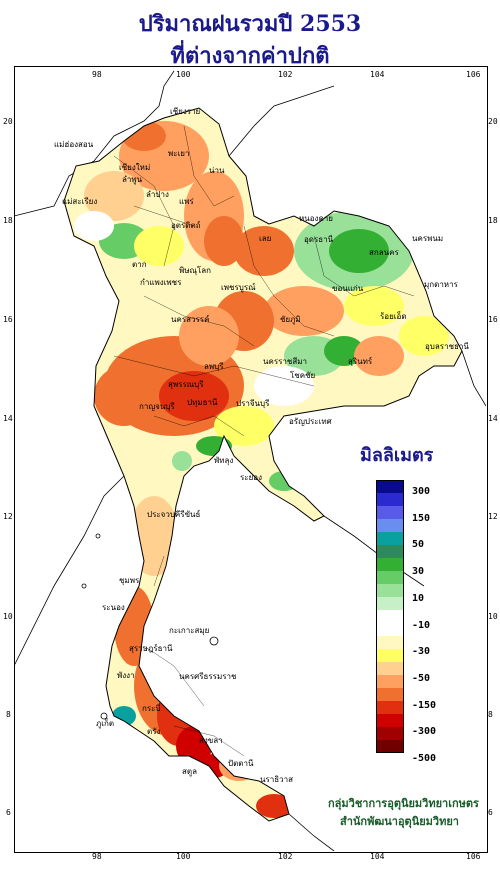 The height and width of the screenshot is (871, 500). Describe the element at coordinates (250, 56) in the screenshot. I see `map-title-line2: ที่ต่างจากค่าปกติ` at that location.